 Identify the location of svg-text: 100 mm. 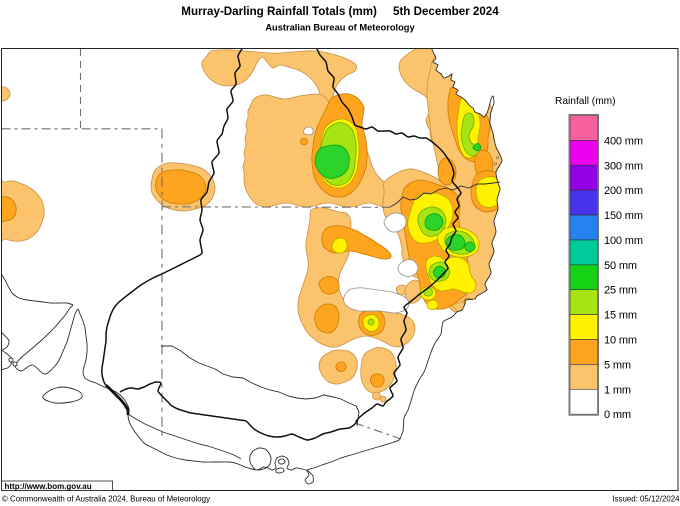
(623, 241).